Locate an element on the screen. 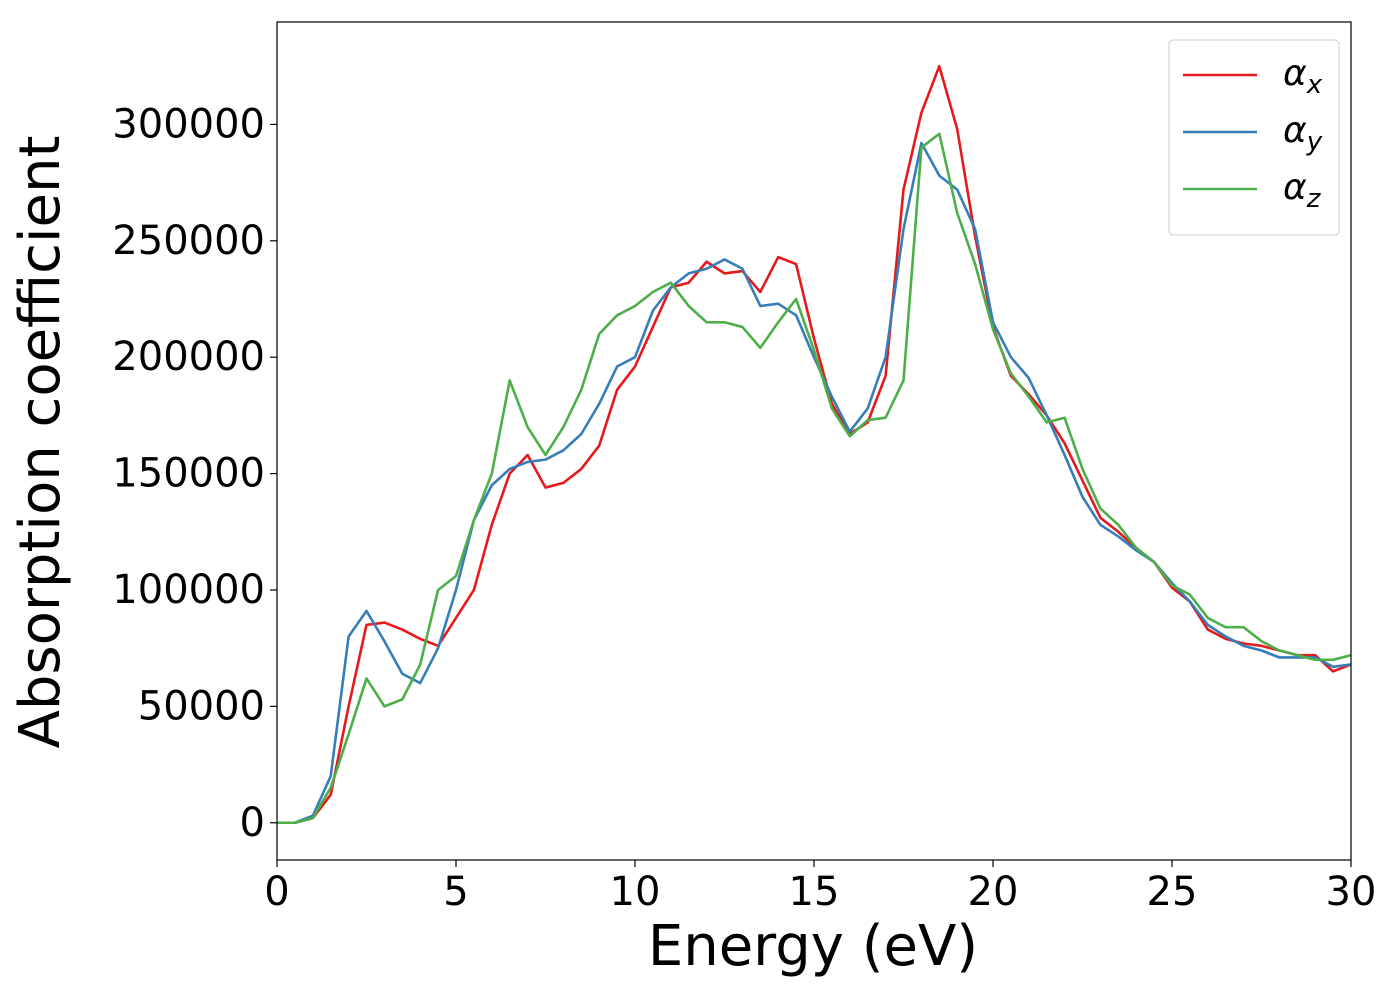 Image resolution: width=1400 pixels, height=1000 pixels. x-axis-label: Energy (eV) is located at coordinates (813, 946).